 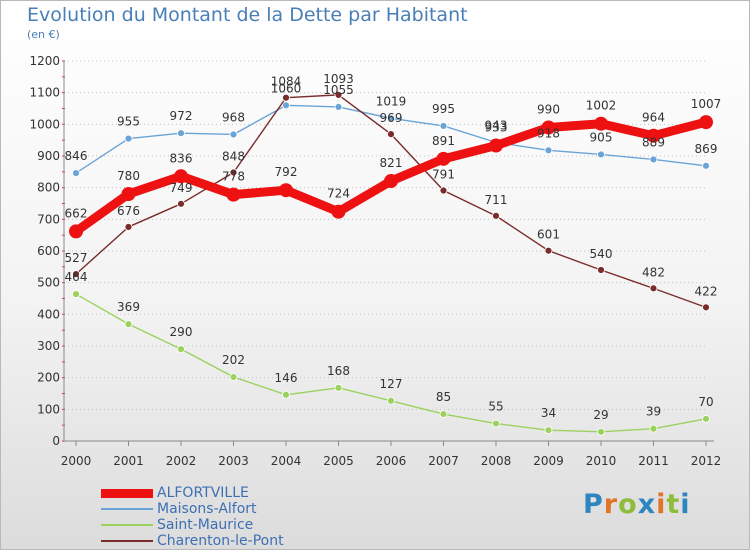 What do you see at coordinates (181, 461) in the screenshot?
I see `x-tick-label: 2002` at bounding box center [181, 461].